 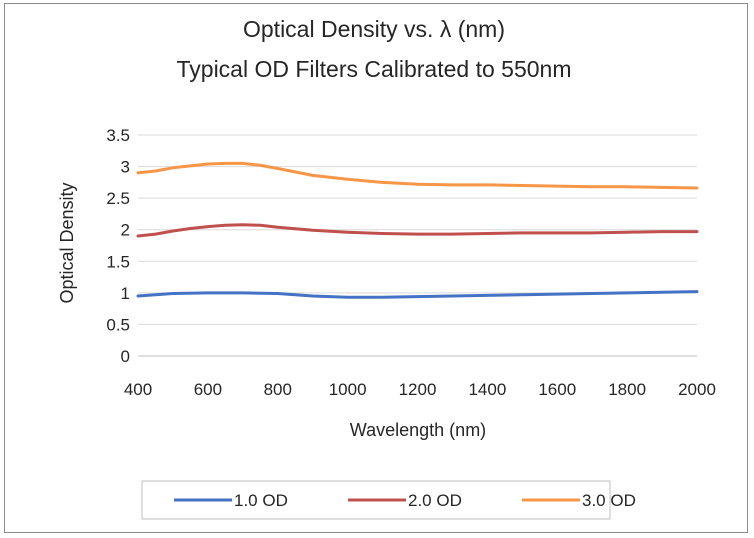 What do you see at coordinates (125, 230) in the screenshot?
I see `y-tick-label: 2` at bounding box center [125, 230].